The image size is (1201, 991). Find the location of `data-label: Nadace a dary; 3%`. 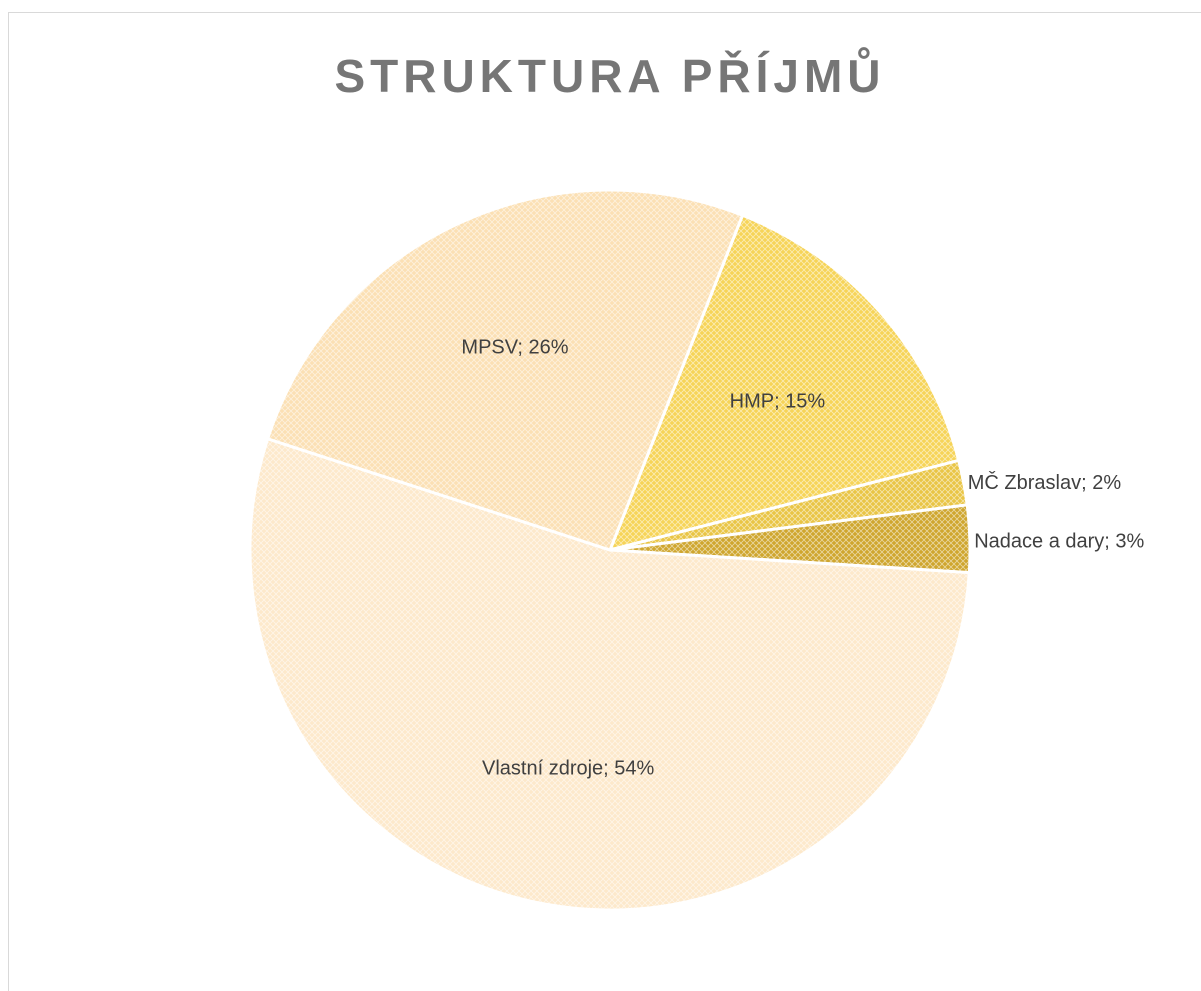

data-label: Nadace a dary; 3% is located at coordinates (1059, 542).